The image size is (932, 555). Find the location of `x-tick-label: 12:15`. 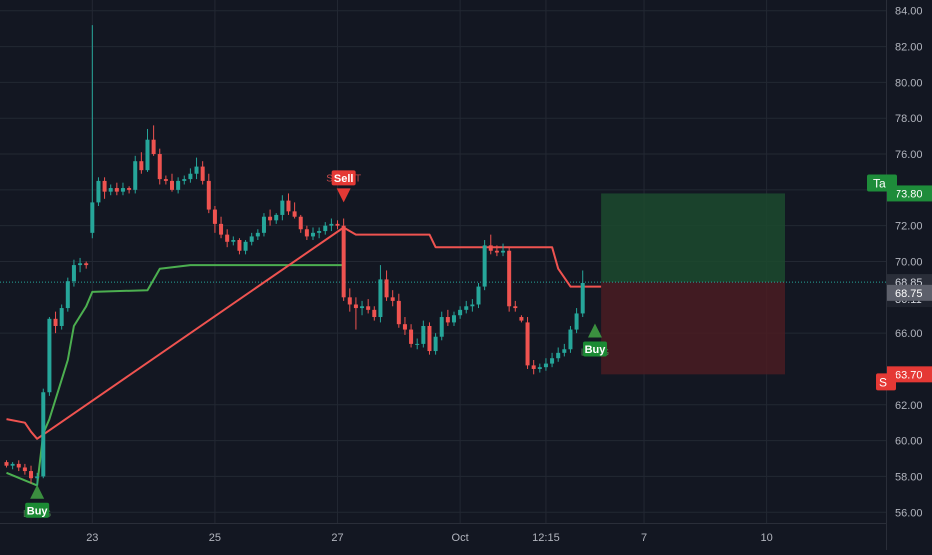

x-tick-label: 12:15 is located at coordinates (546, 538).